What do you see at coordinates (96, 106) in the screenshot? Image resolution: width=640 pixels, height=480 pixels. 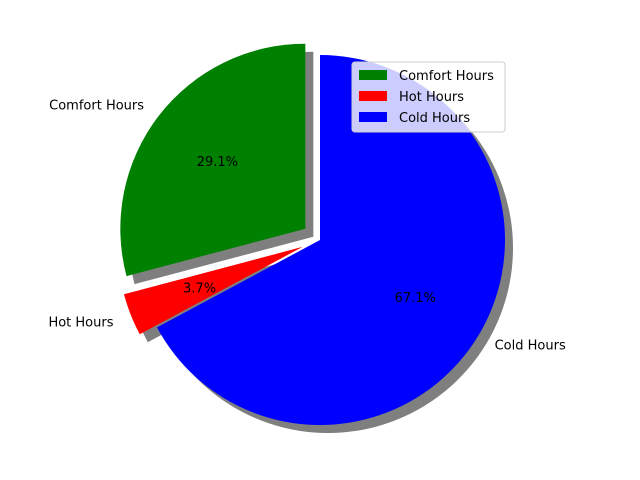 I see `slice-label-comfort-hours: Comfort Hours` at bounding box center [96, 106].